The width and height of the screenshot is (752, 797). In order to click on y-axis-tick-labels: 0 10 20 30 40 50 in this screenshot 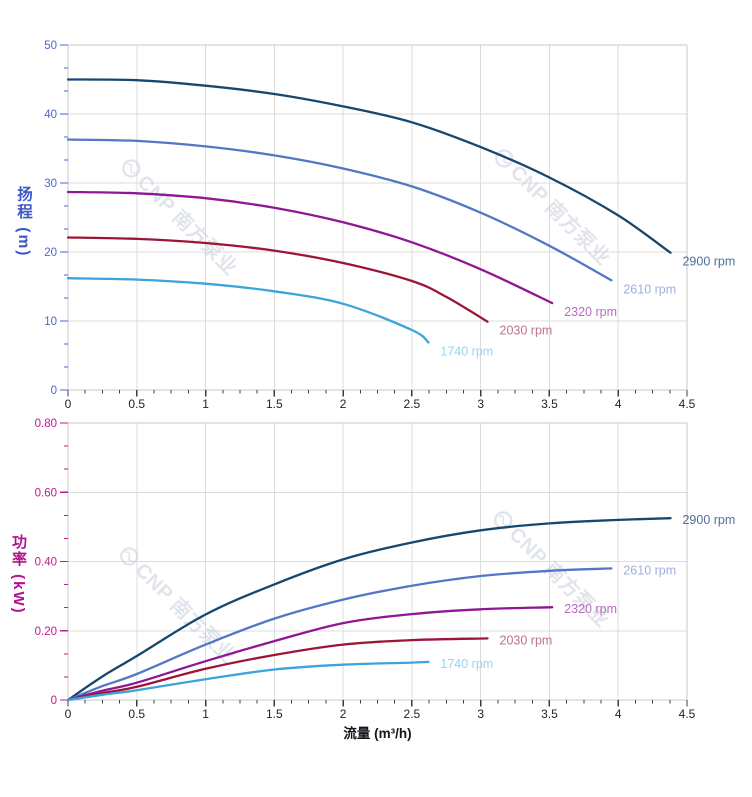, I will do `click(50, 218)`.